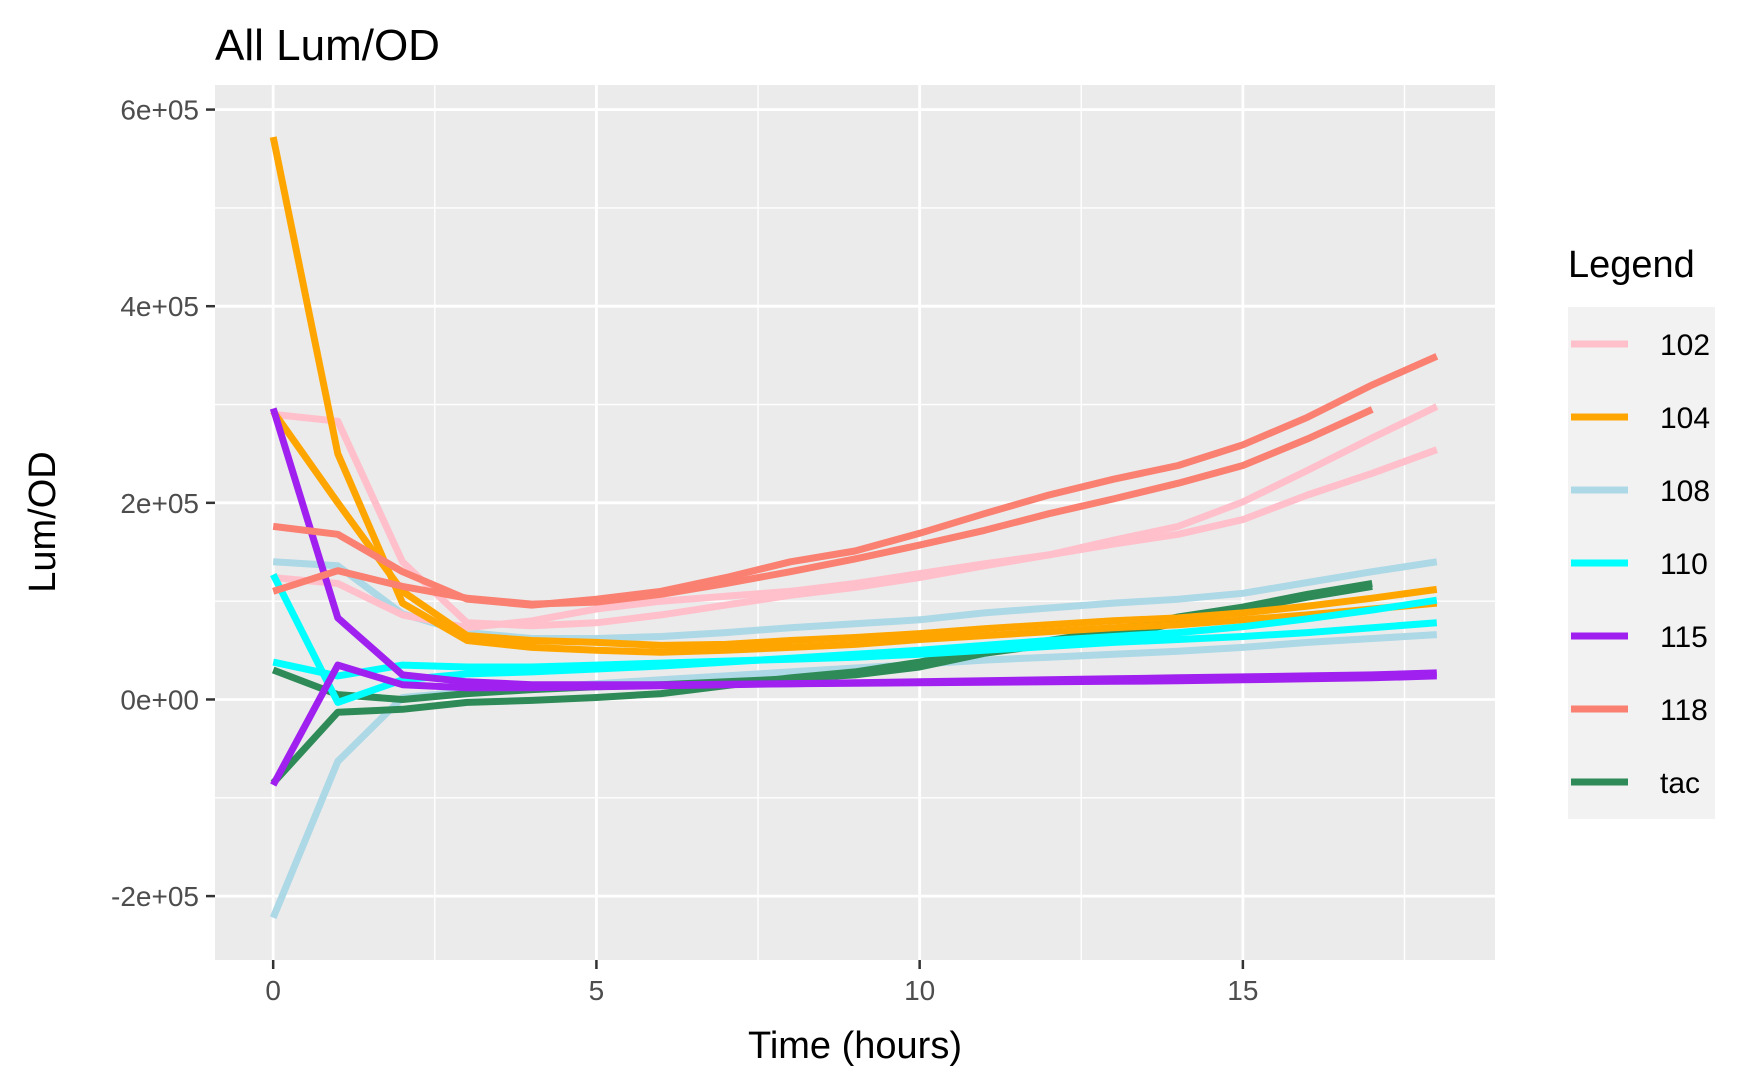  Describe the element at coordinates (159, 306) in the screenshot. I see `y-tick-label: 4e+05` at that location.